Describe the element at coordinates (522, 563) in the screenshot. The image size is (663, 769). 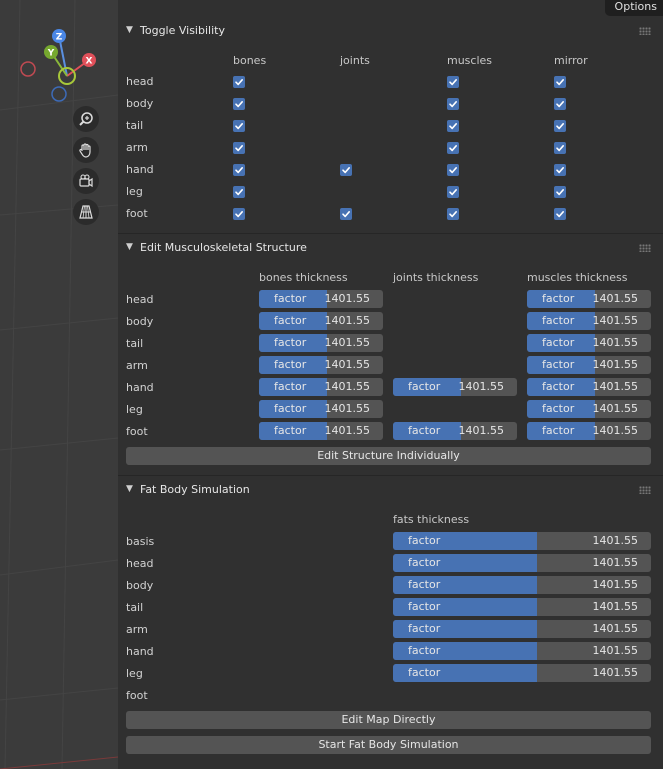
I see `slider-fat-head: factor 1401.55` at that location.